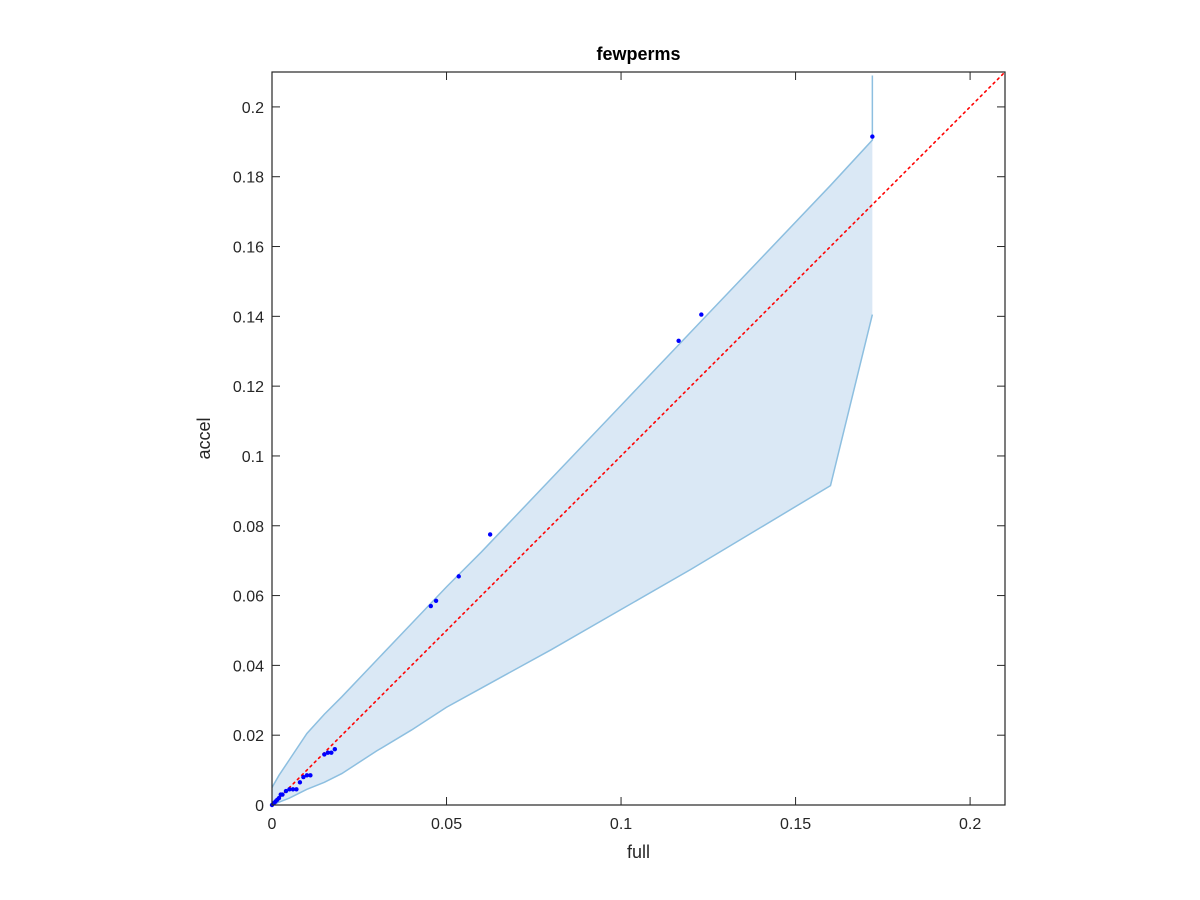 This screenshot has height=900, width=1200. Describe the element at coordinates (248, 317) in the screenshot. I see `y-tick-label: 0.14` at that location.